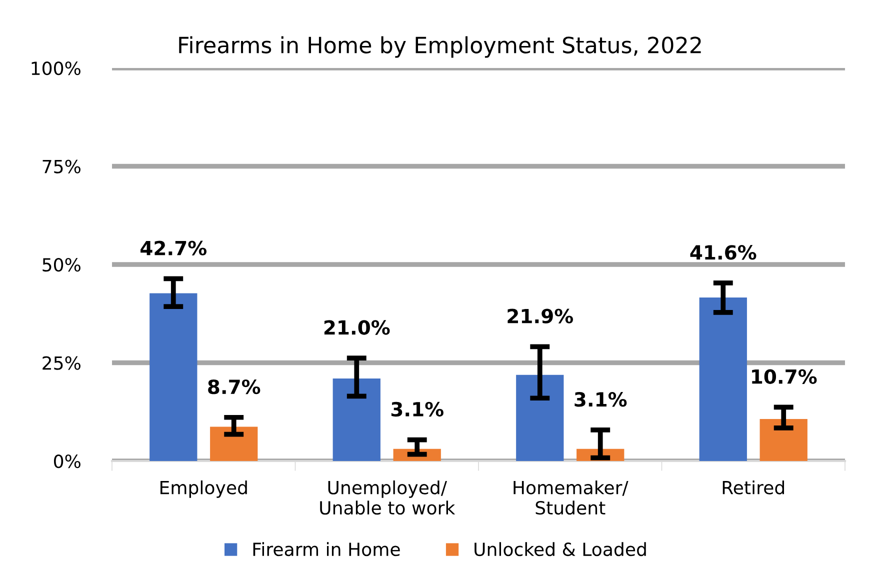  Describe the element at coordinates (357, 327) in the screenshot. I see `data-label: 21.0%` at that location.